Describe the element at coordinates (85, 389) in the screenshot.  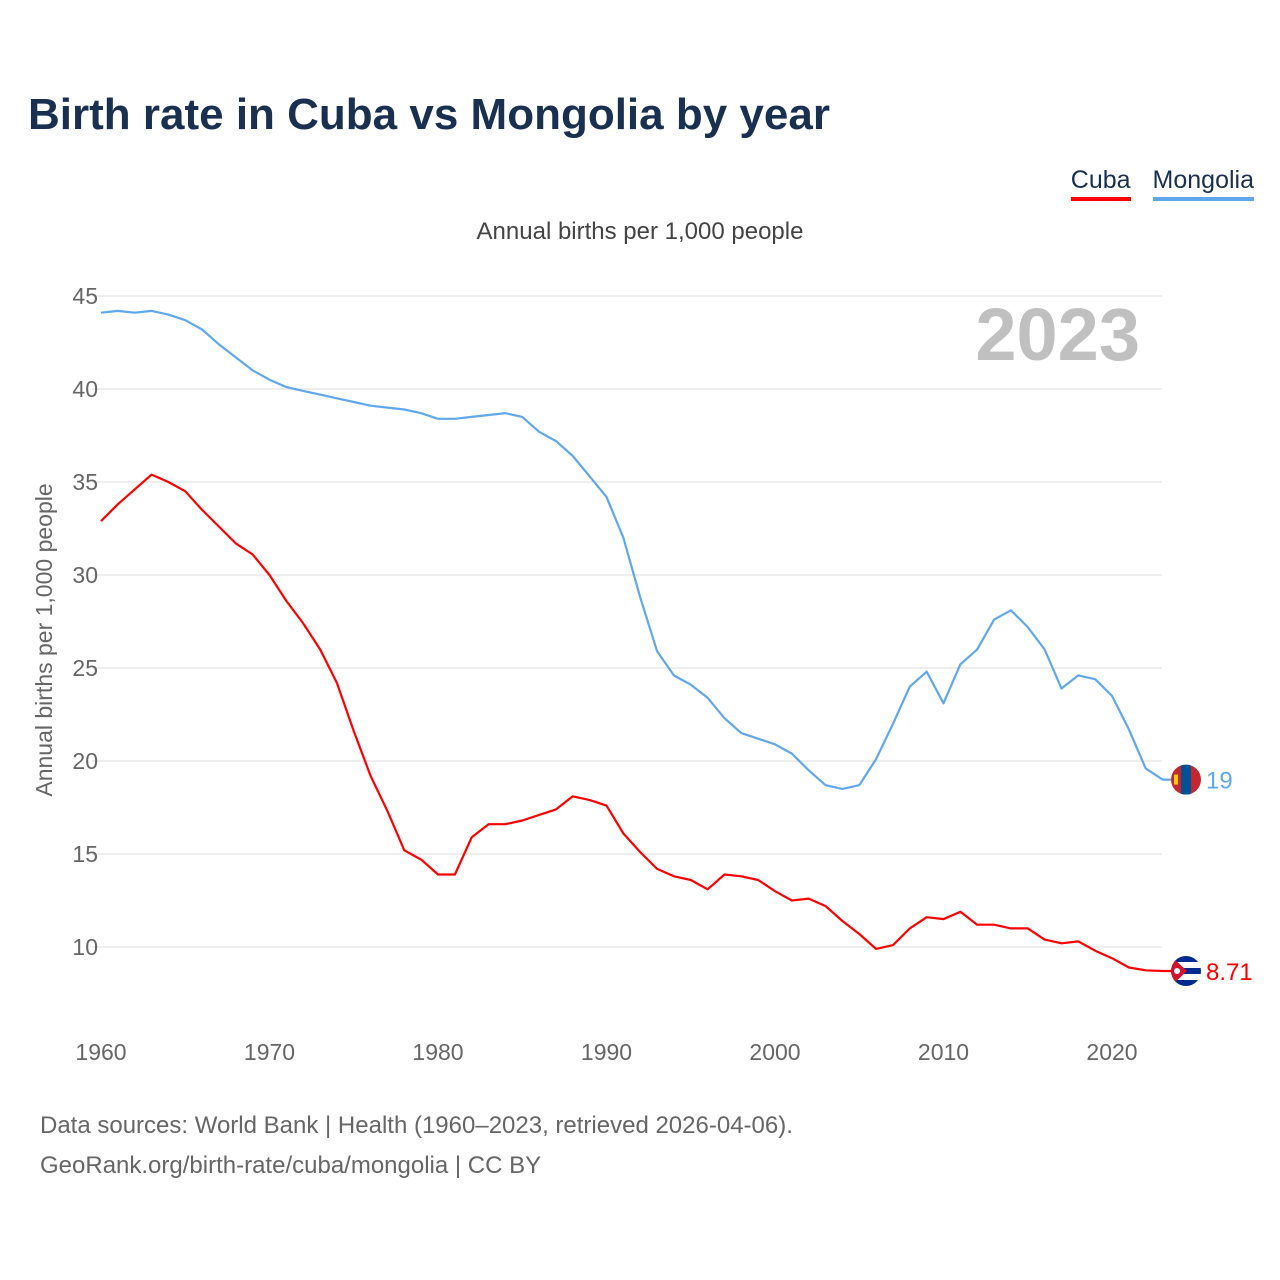
I see `y-tick-label: 40` at that location.